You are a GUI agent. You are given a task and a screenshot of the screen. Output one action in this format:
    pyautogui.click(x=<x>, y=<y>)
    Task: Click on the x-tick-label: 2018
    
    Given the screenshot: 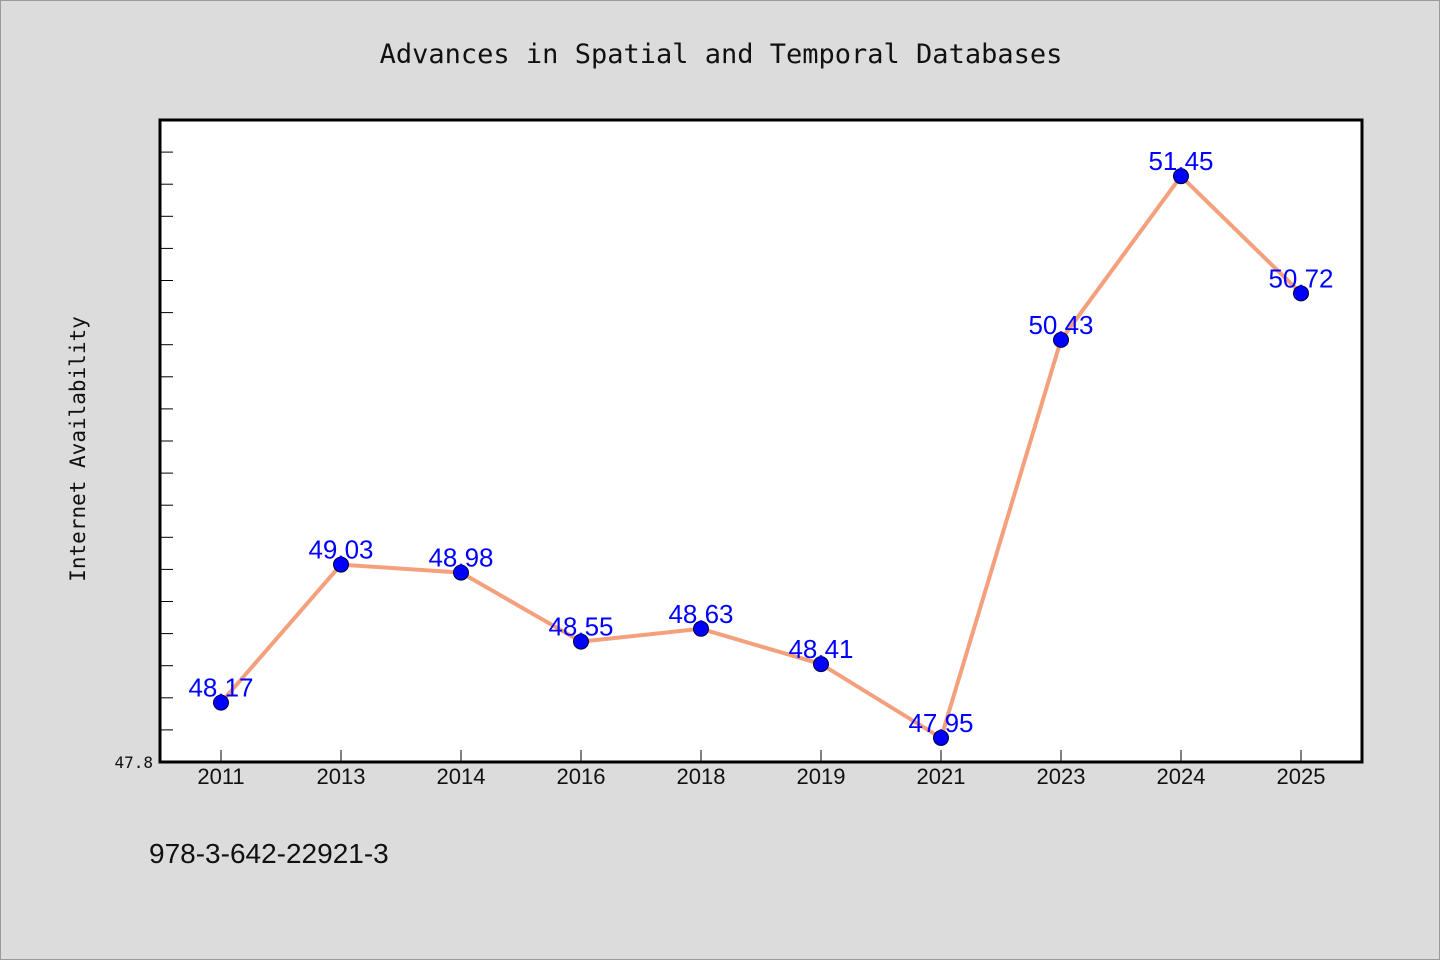 What is the action you would take?
    pyautogui.click(x=701, y=776)
    